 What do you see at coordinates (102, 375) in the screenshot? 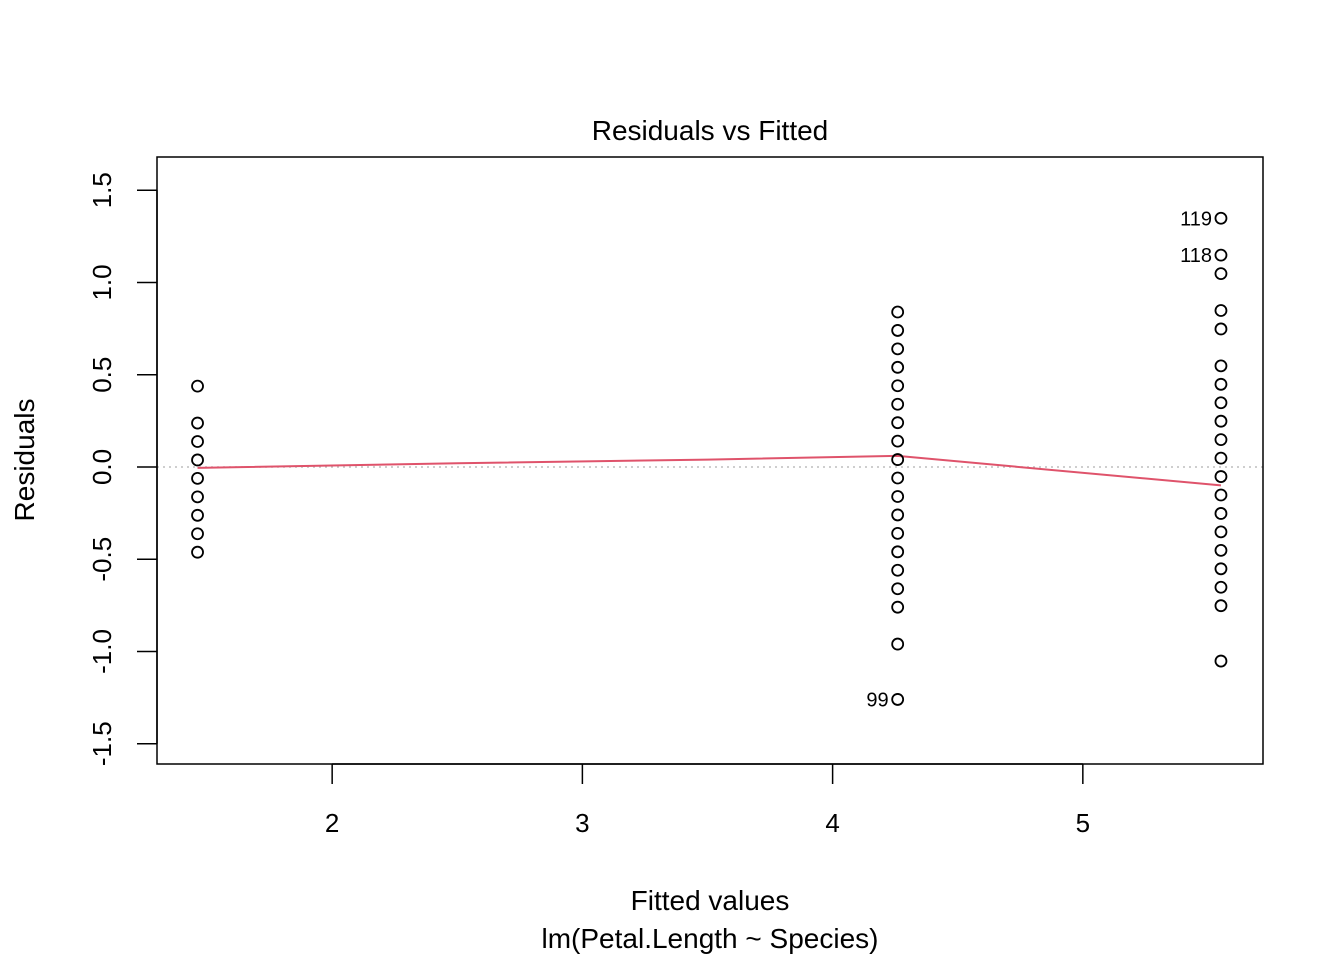
I see `y-tick-label: 0.5` at bounding box center [102, 375].